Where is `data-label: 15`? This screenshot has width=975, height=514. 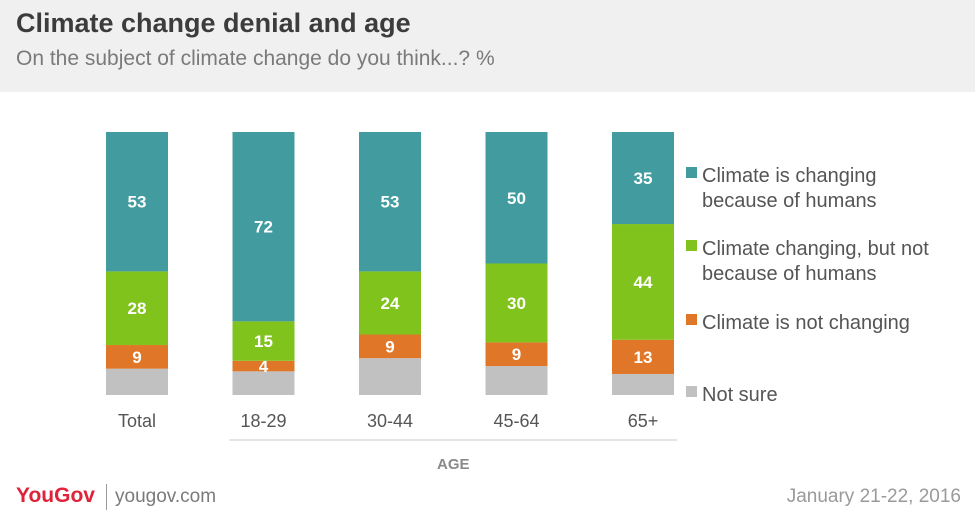 data-label: 15 is located at coordinates (263, 341).